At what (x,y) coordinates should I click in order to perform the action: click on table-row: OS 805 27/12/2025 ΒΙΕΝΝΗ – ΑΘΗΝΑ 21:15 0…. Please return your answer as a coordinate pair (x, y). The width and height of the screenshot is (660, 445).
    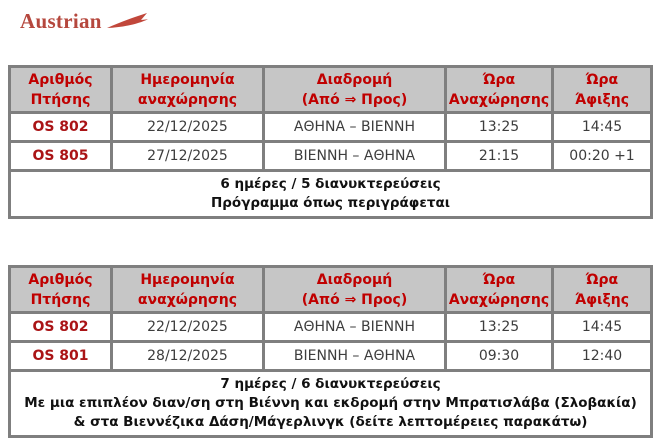
    Looking at the image, I should click on (330, 156).